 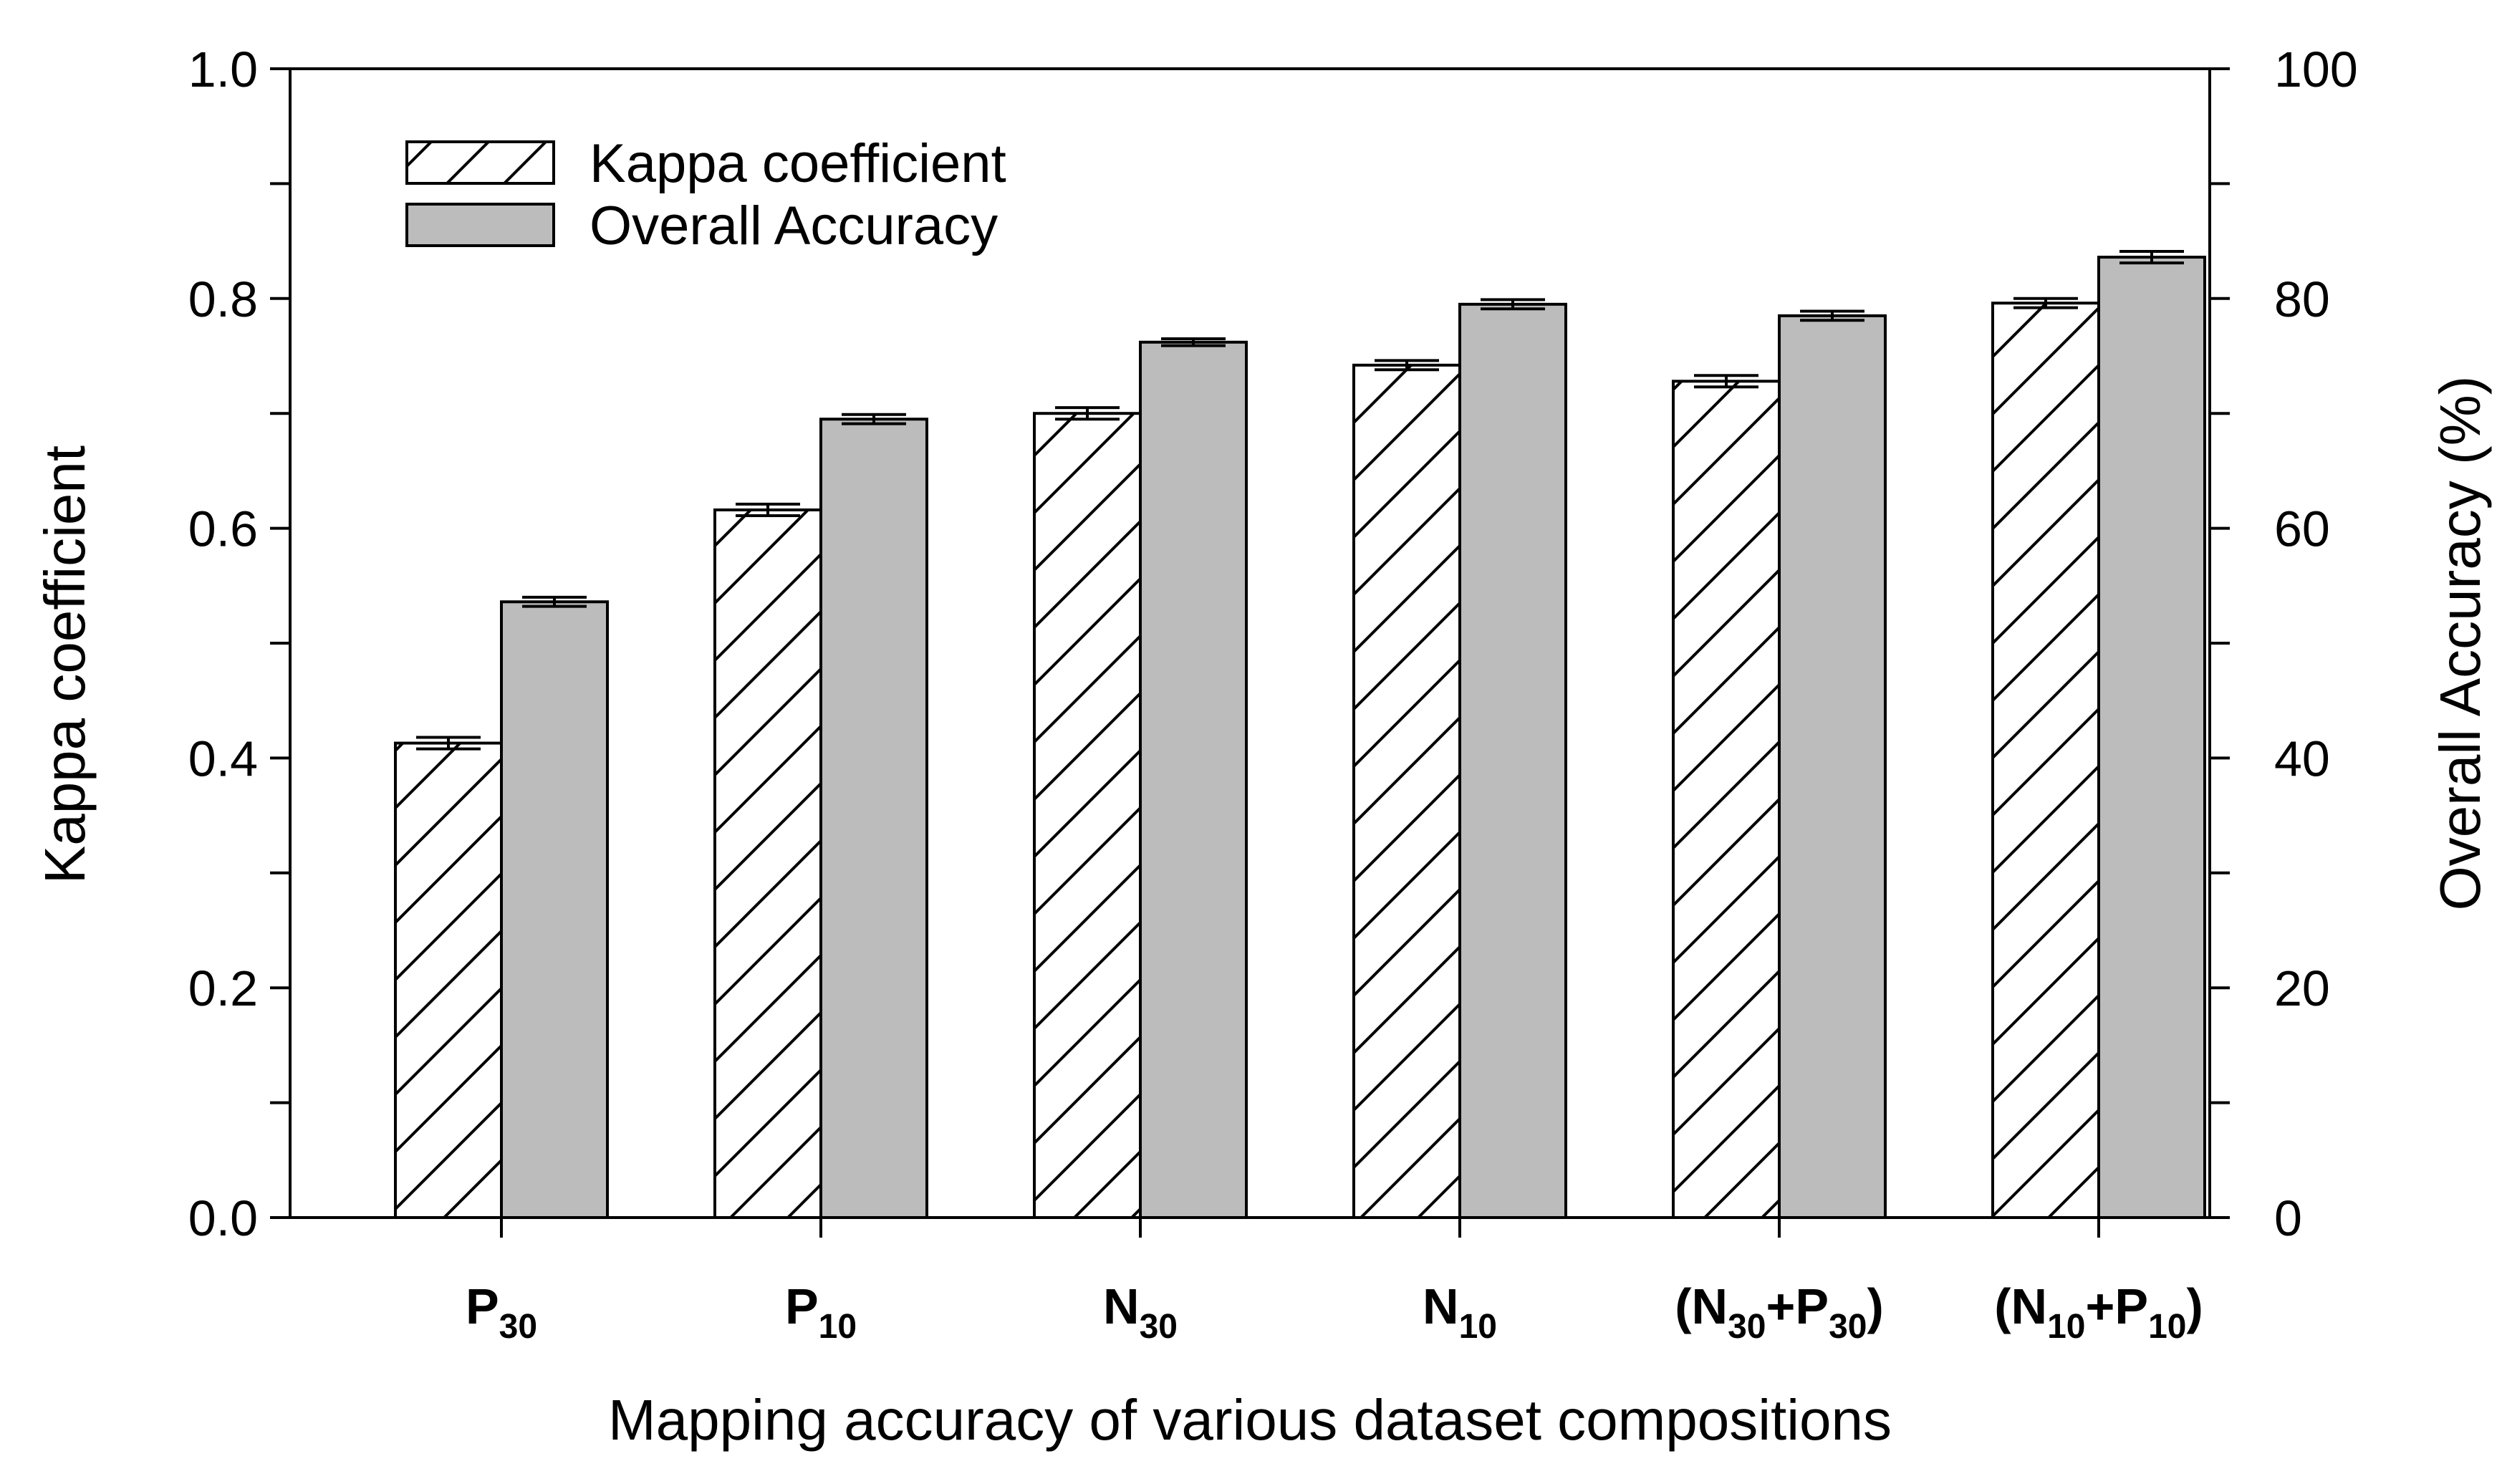 I want to click on category-label-3: N30, so click(x=1140, y=1312).